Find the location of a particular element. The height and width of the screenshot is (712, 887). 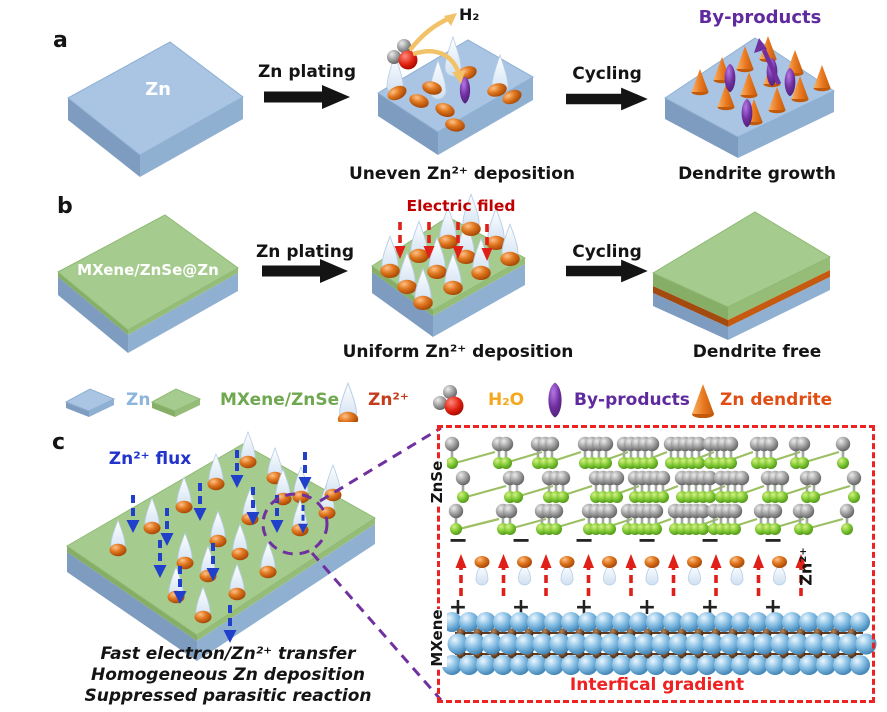

mxene-layer-label: MXene is located at coordinates (437, 638).